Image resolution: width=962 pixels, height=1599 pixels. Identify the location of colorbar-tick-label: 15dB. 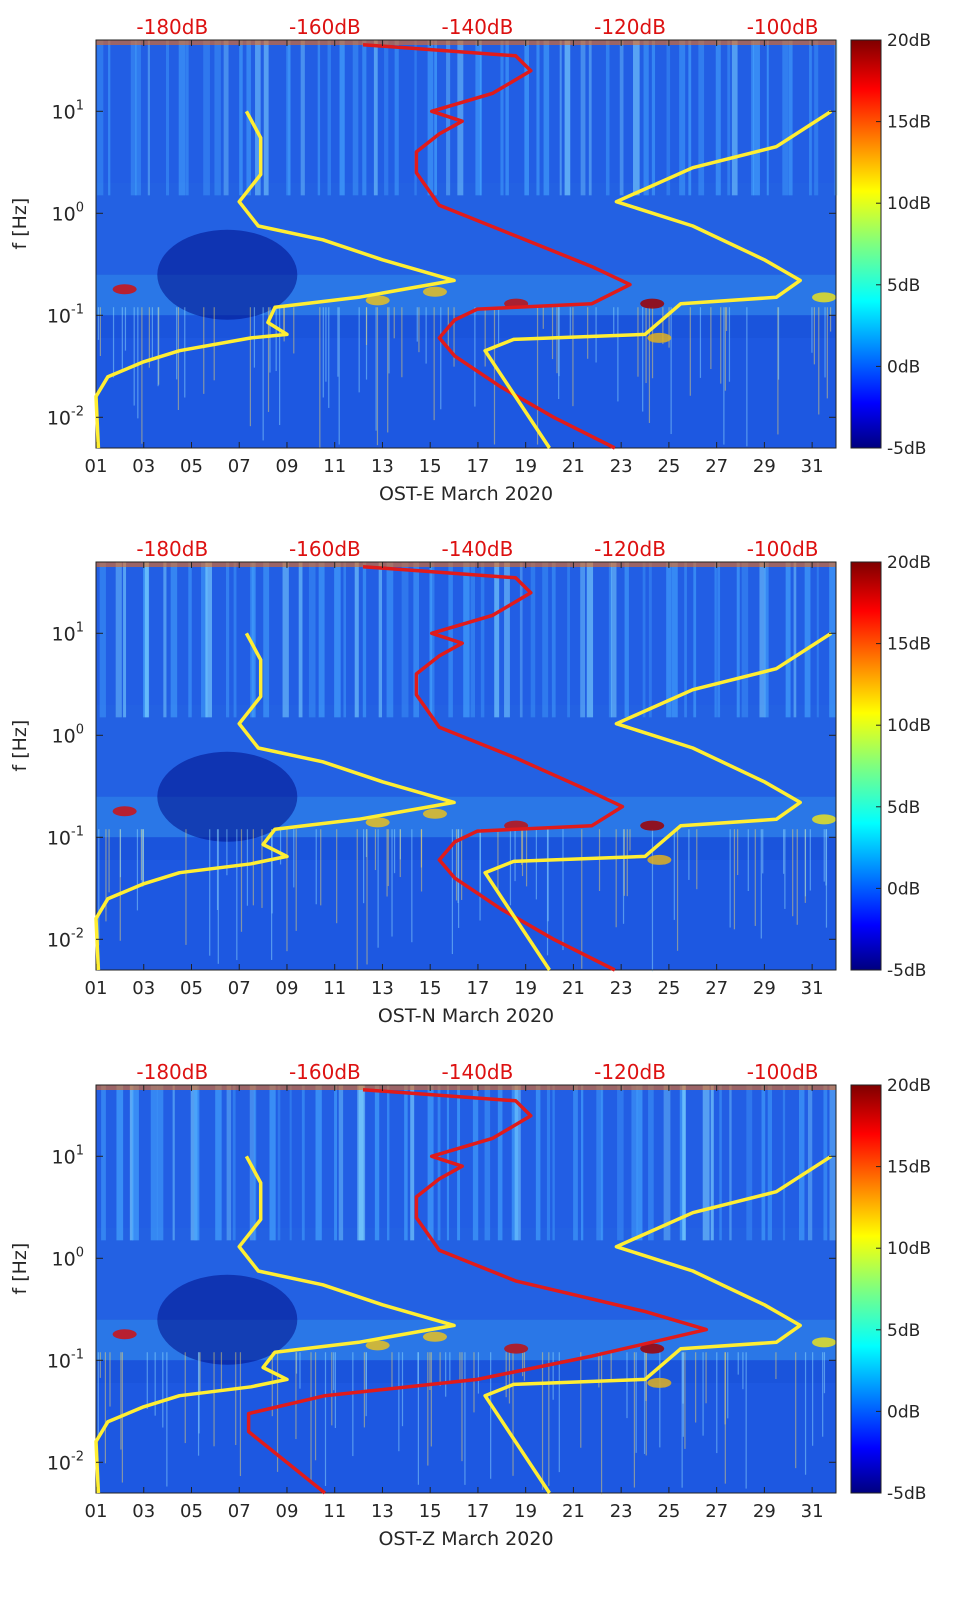
(909, 1168).